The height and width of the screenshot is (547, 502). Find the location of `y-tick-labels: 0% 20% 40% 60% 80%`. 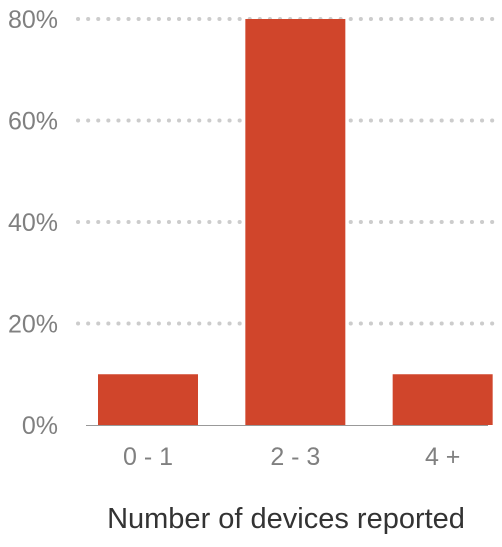

y-tick-labels: 0% 20% 40% 60% 80% is located at coordinates (33, 223).